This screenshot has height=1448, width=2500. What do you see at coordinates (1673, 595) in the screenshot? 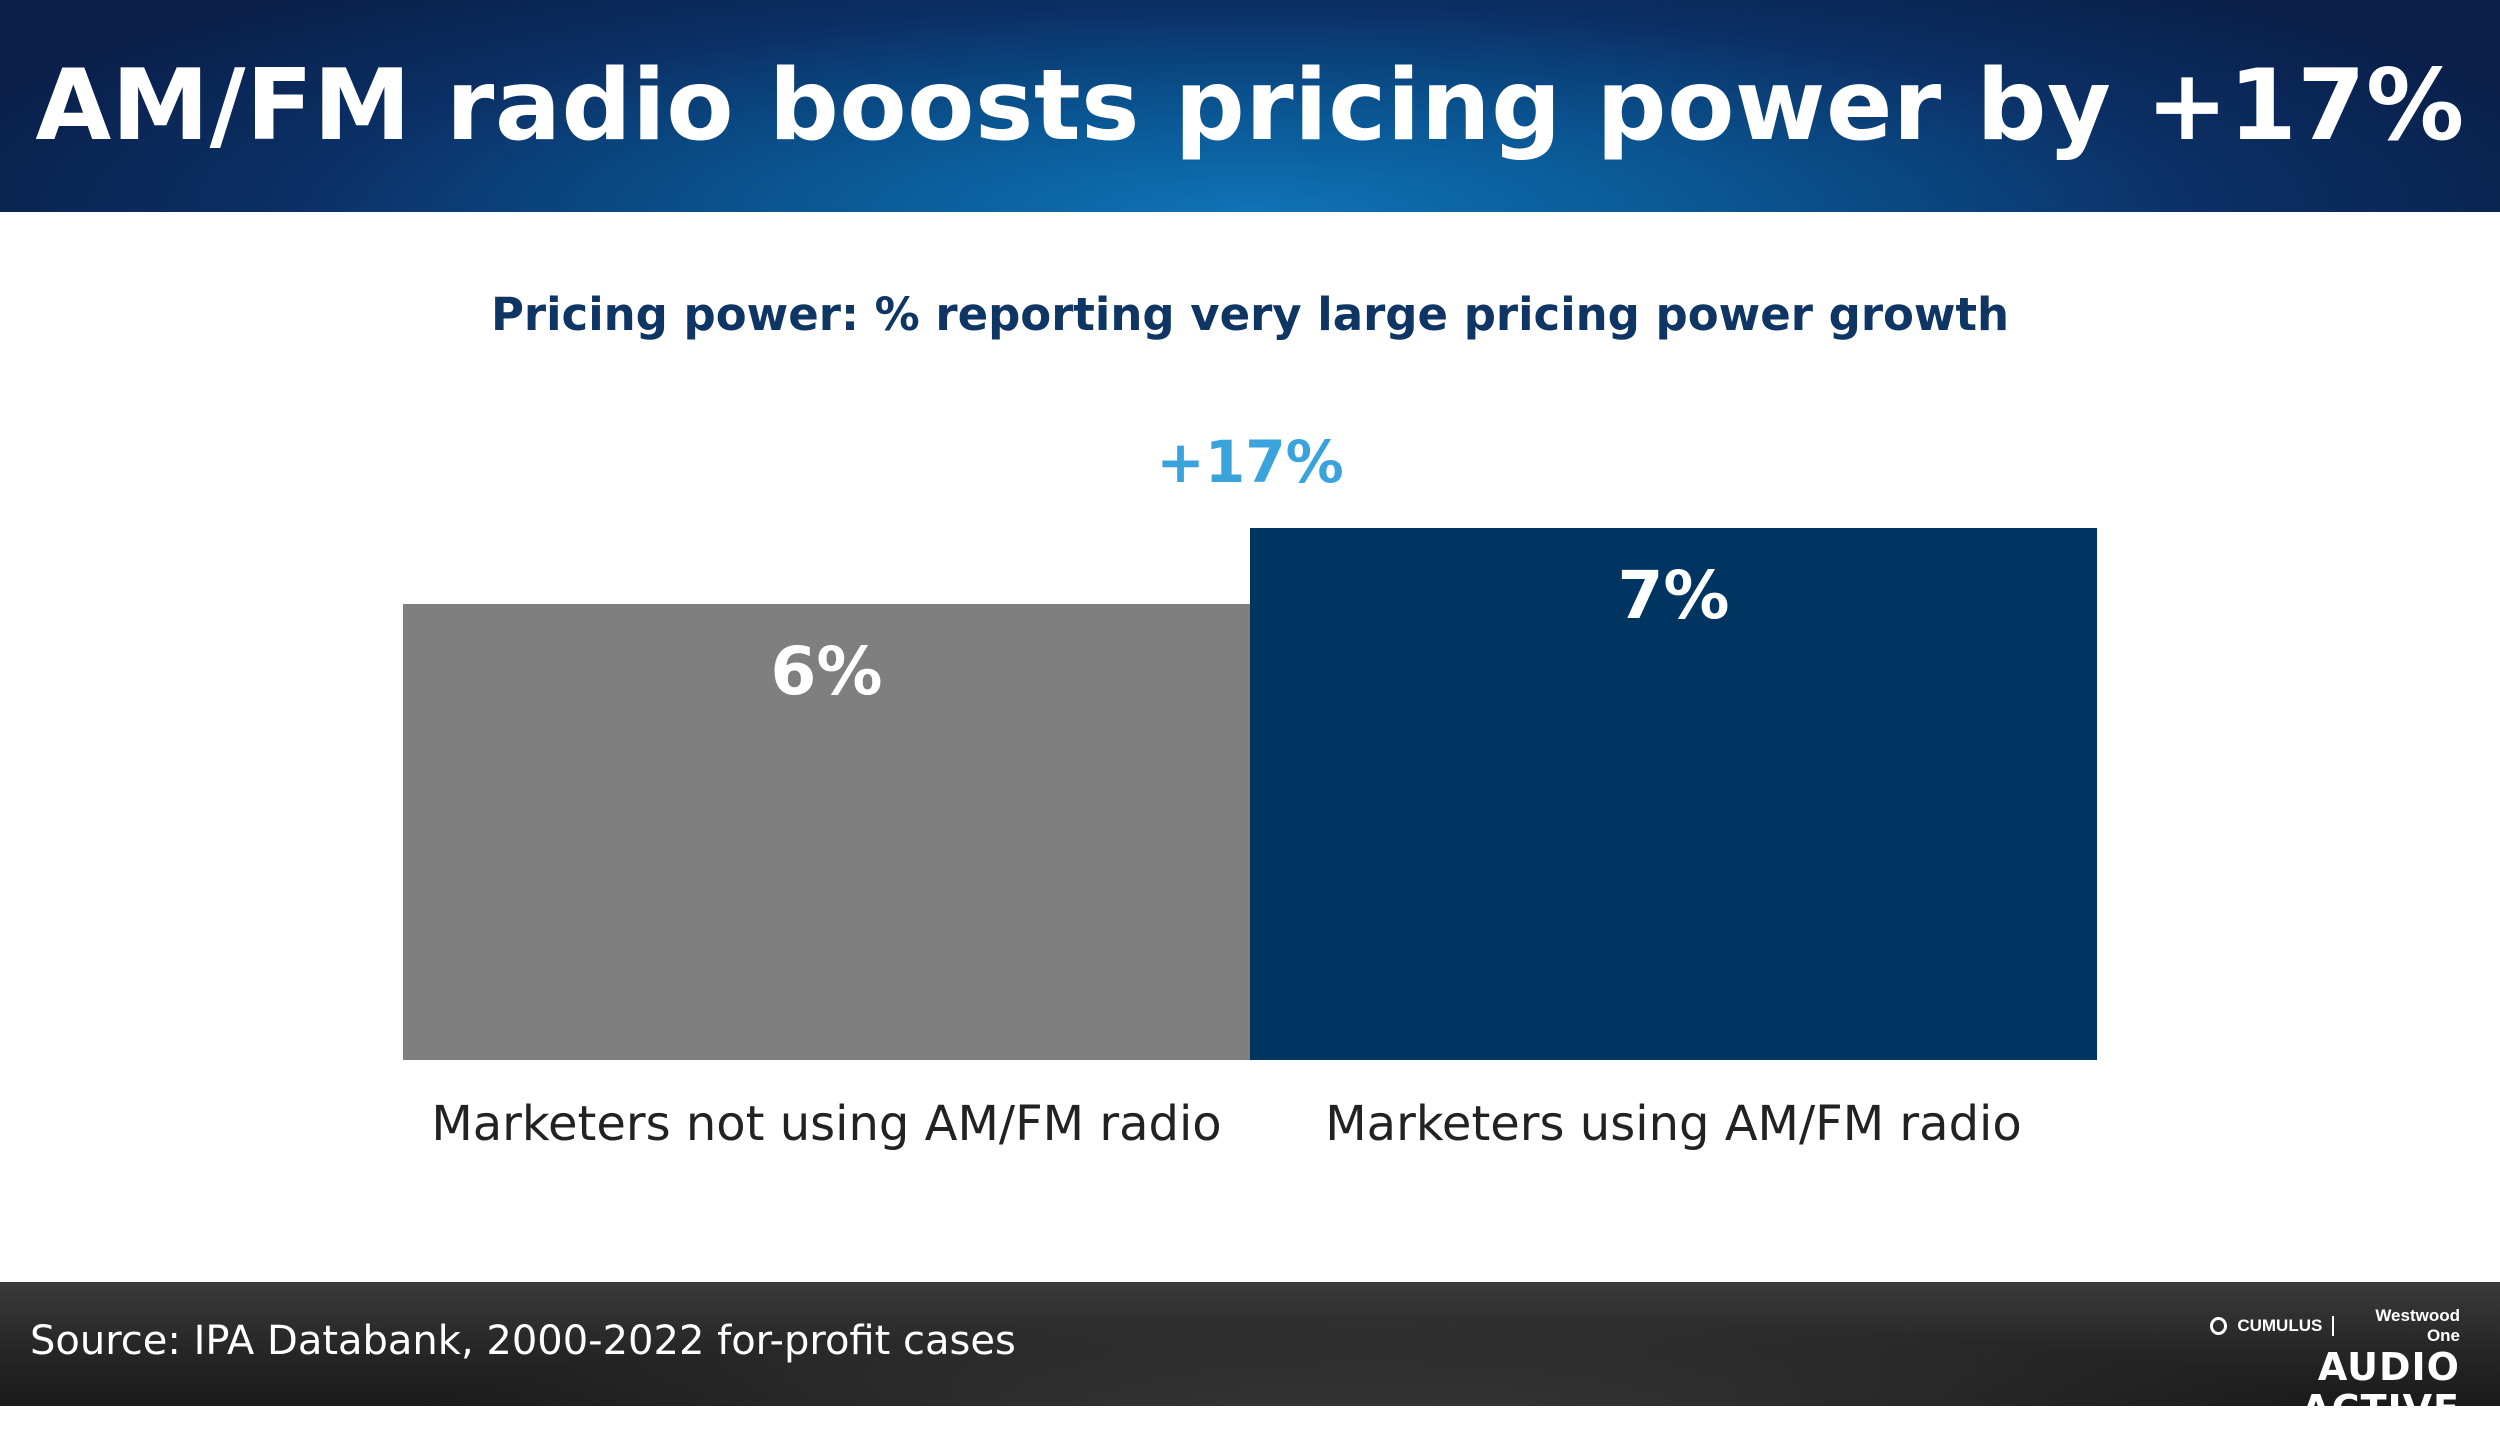
I see `bar-value-label-2: 7%` at bounding box center [1673, 595].